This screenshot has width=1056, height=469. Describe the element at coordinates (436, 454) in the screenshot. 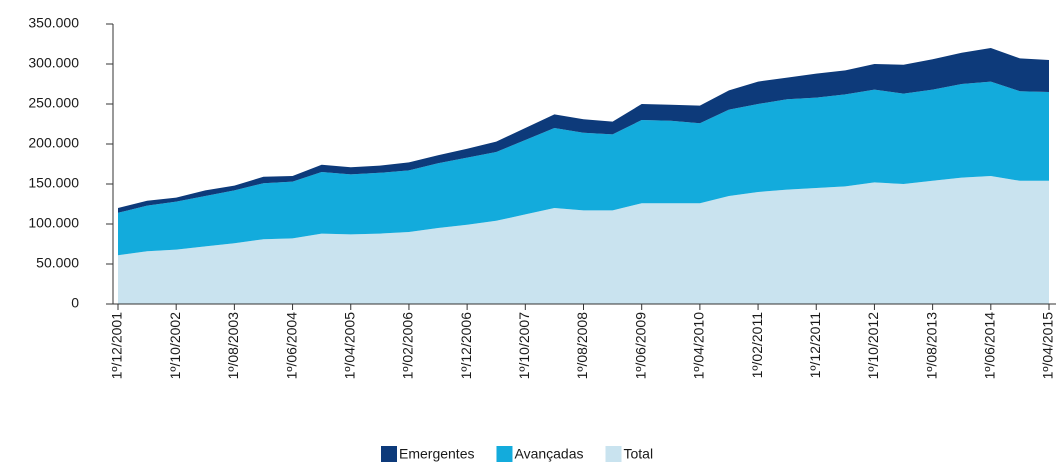

I see `legend-label: Emergentes` at that location.